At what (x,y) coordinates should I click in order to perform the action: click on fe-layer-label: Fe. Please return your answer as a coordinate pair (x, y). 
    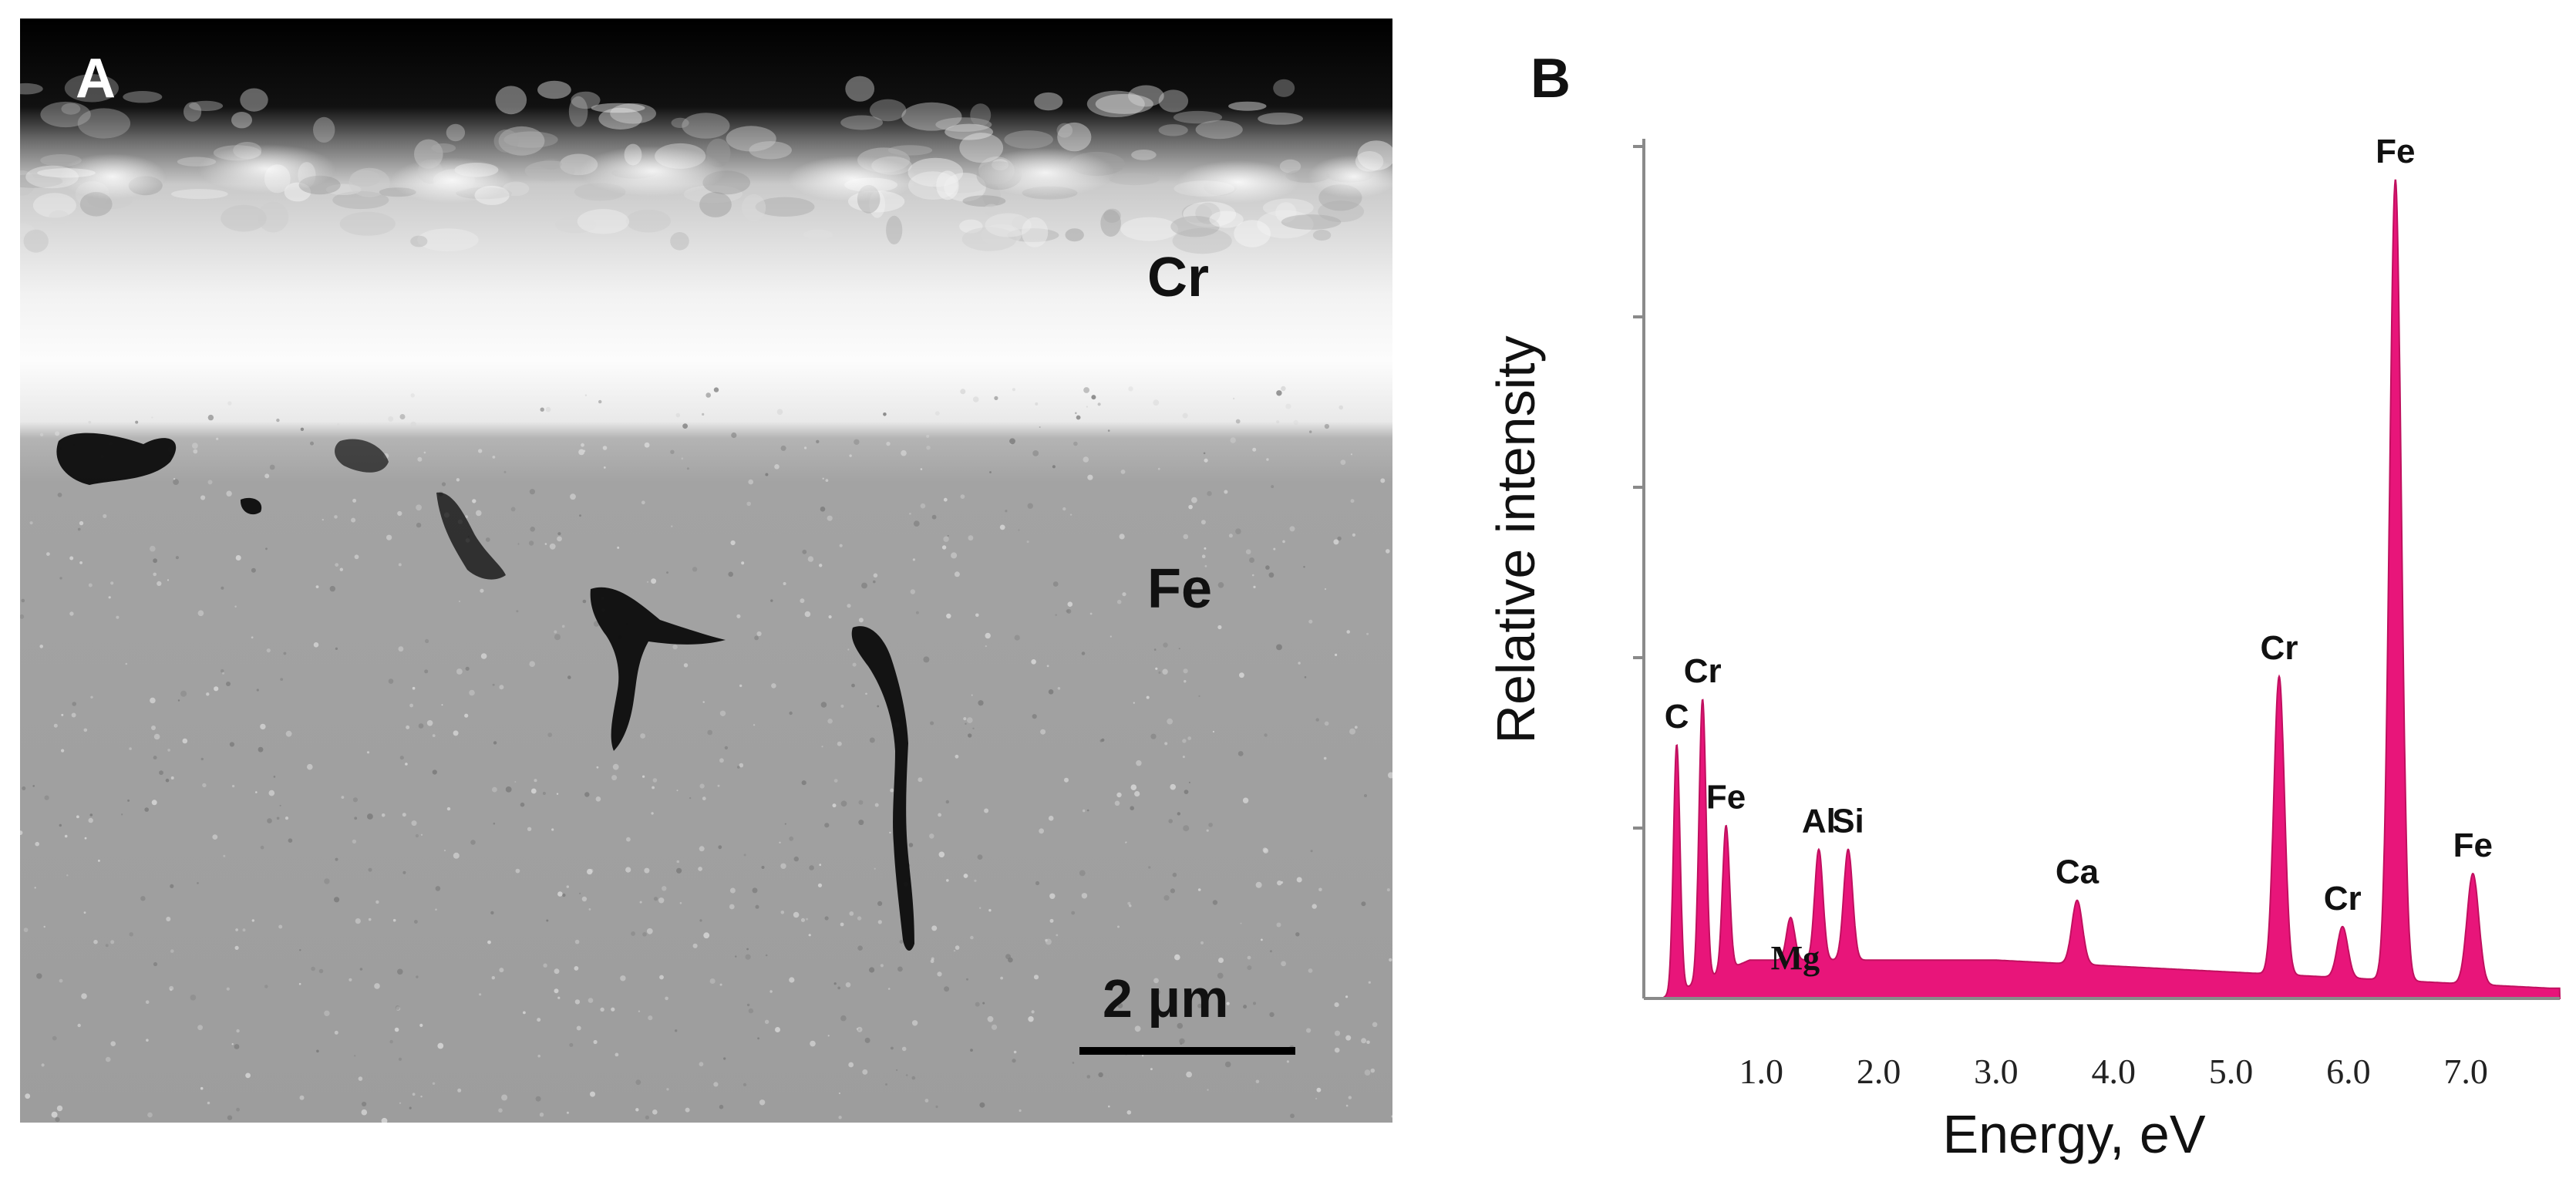
    Looking at the image, I should click on (1180, 589).